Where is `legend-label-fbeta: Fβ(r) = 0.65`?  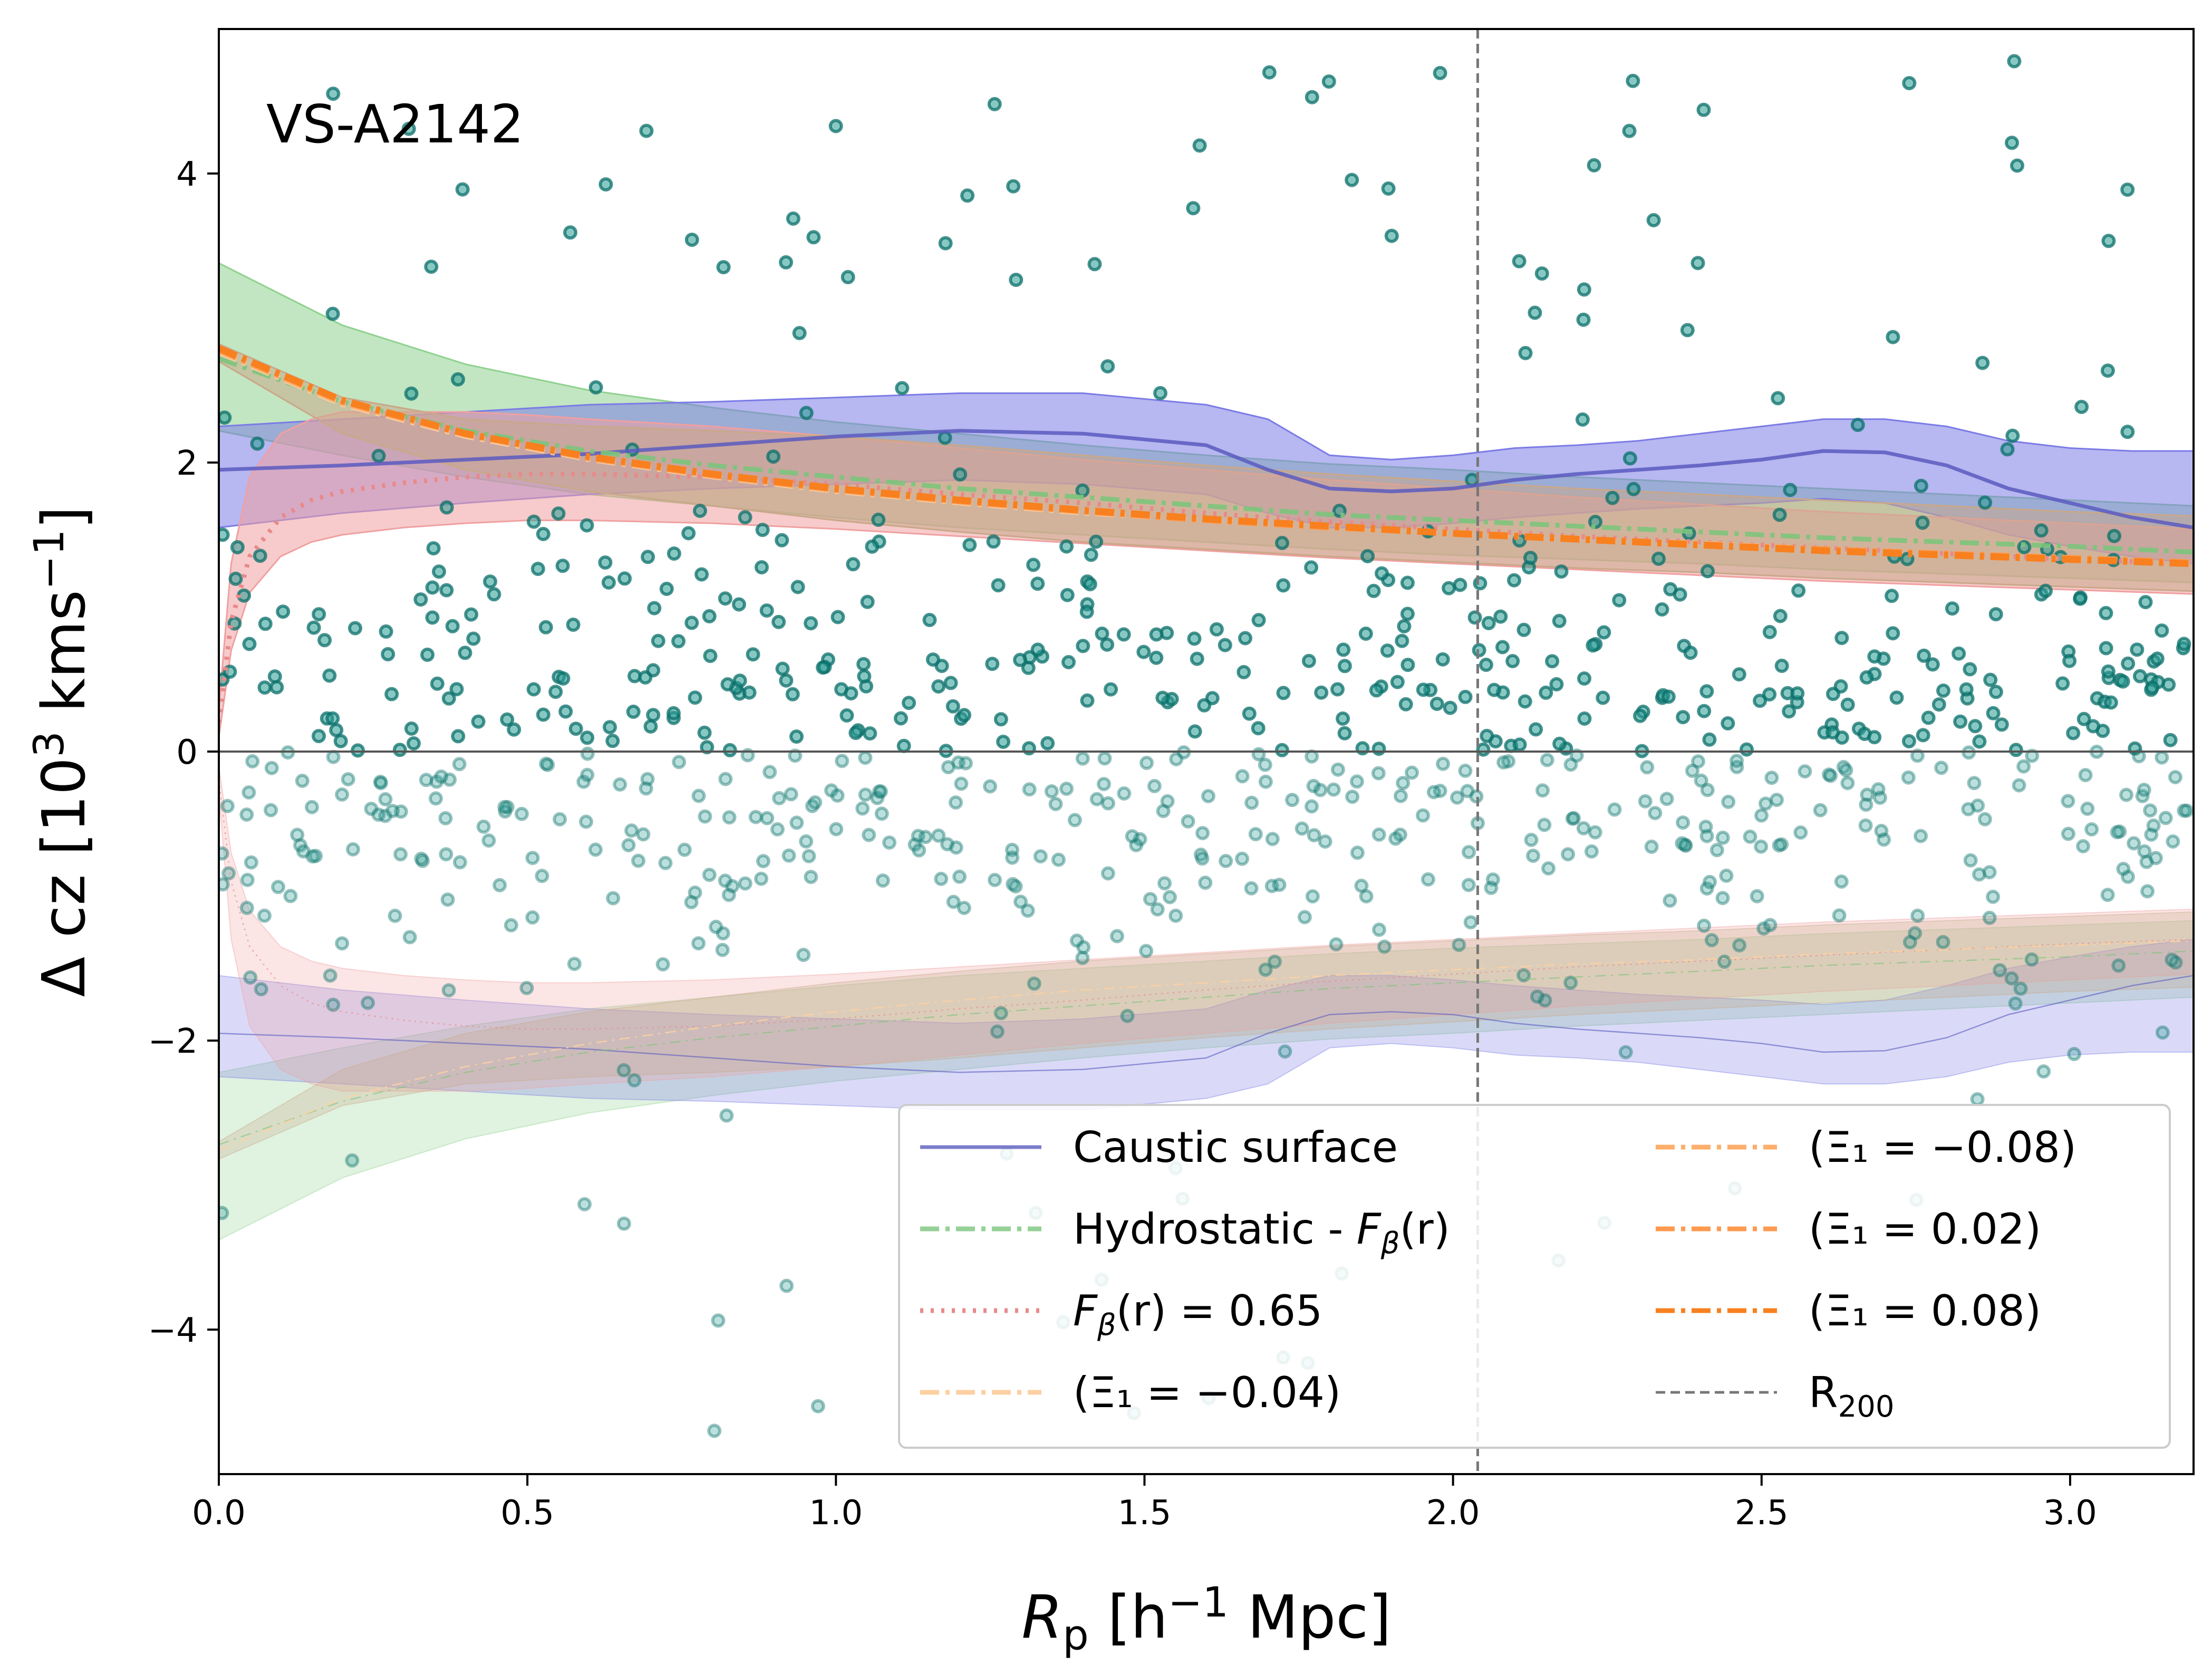 legend-label-fbeta: Fβ(r) = 0.65 is located at coordinates (1198, 1314).